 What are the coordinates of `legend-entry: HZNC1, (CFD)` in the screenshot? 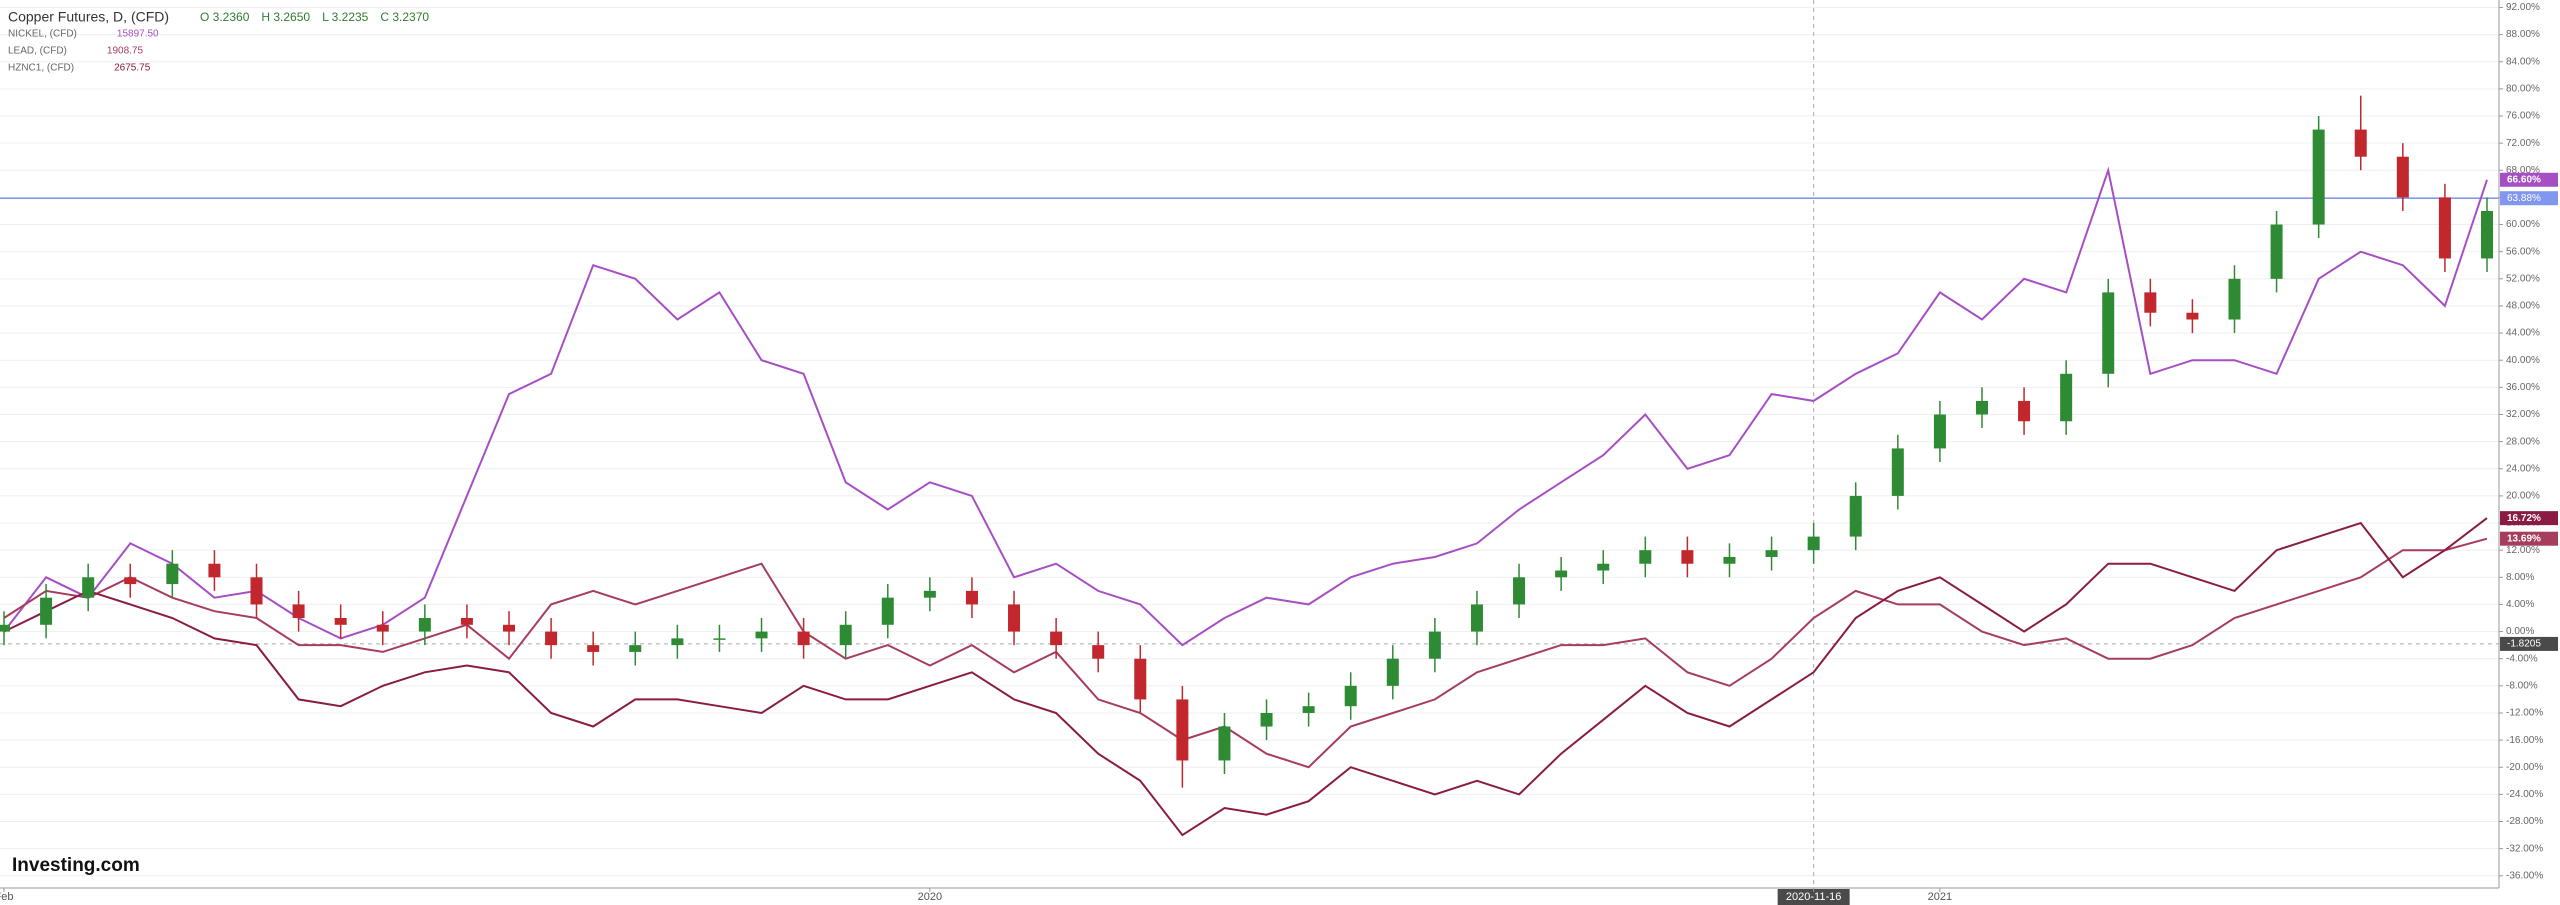 It's located at (41, 68).